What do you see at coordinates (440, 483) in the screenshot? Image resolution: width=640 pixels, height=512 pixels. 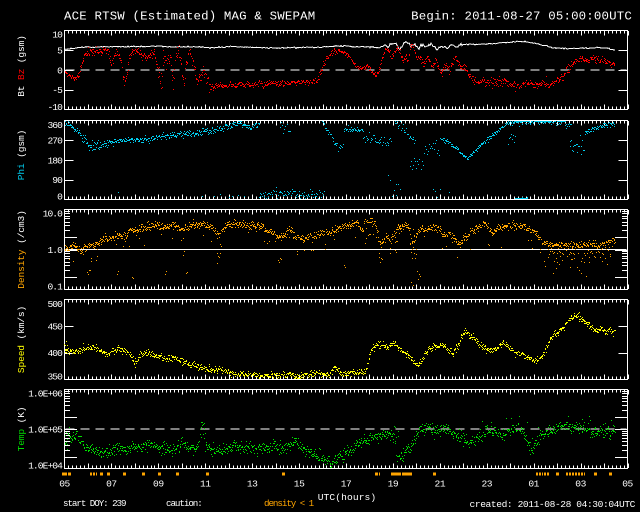 I see `svg-text: 21` at bounding box center [440, 483].